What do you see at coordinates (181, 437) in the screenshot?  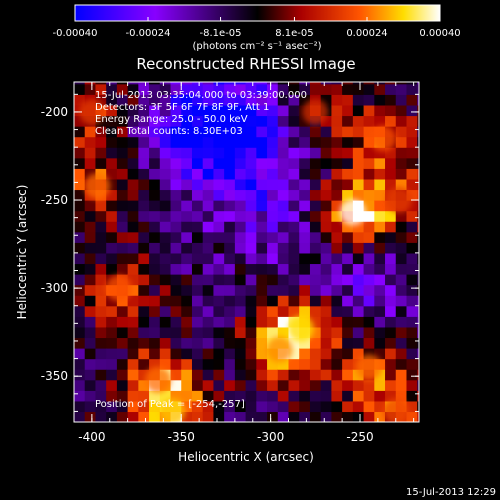 I see `x-tick-label: -350` at bounding box center [181, 437].